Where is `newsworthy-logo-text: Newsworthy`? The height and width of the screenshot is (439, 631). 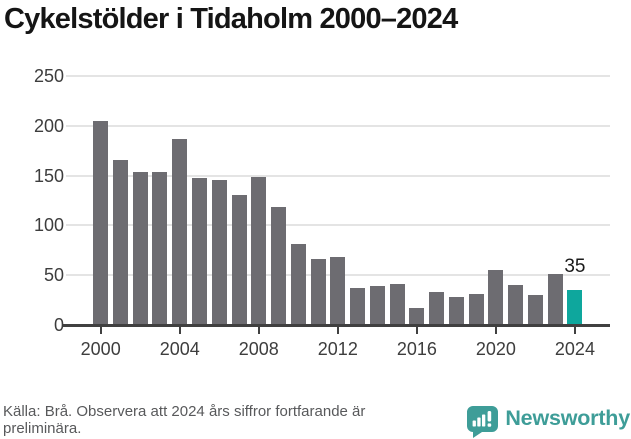
newsworthy-logo-text: Newsworthy is located at coordinates (567, 417).